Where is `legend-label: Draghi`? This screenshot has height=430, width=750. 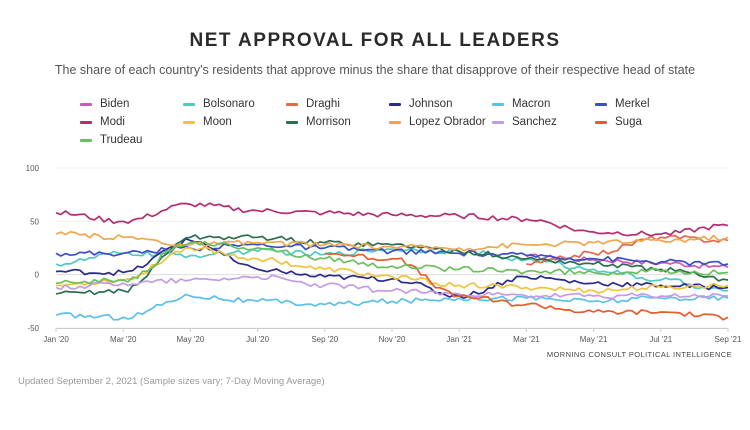
legend-label: Draghi is located at coordinates (323, 104).